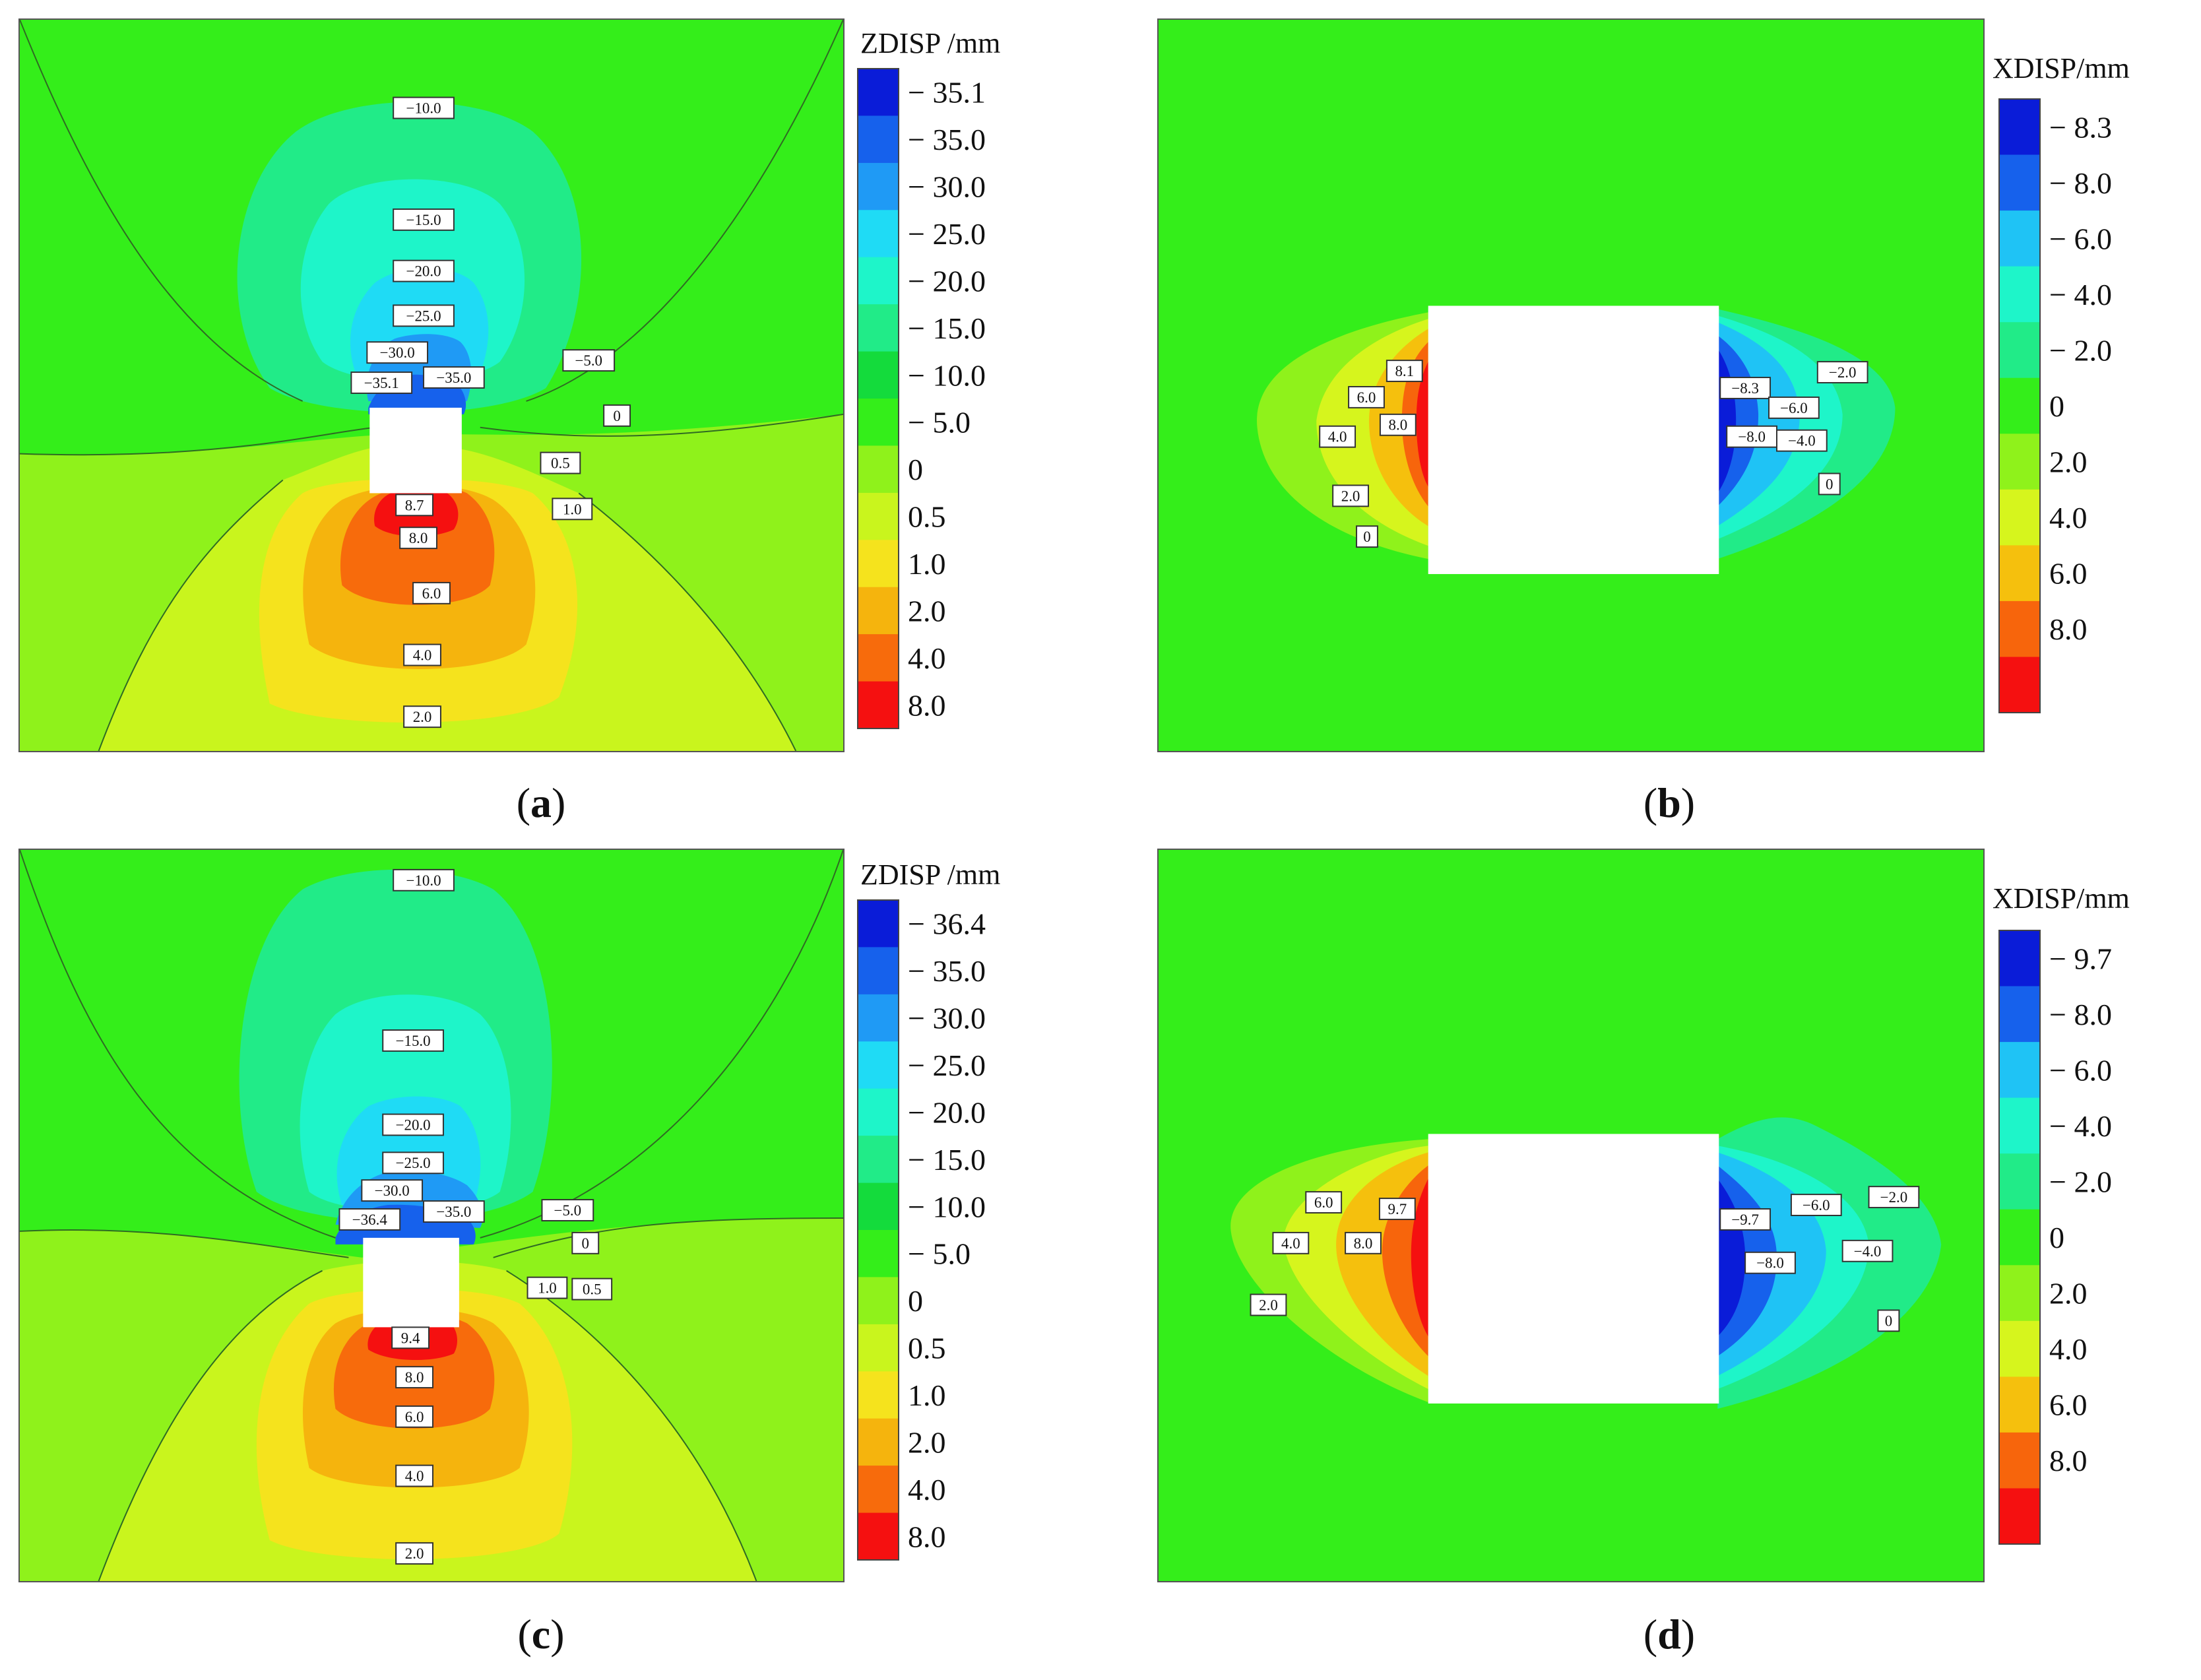 Image resolution: width=2201 pixels, height=1680 pixels. What do you see at coordinates (415, 505) in the screenshot?
I see `contour-label: 8.7` at bounding box center [415, 505].